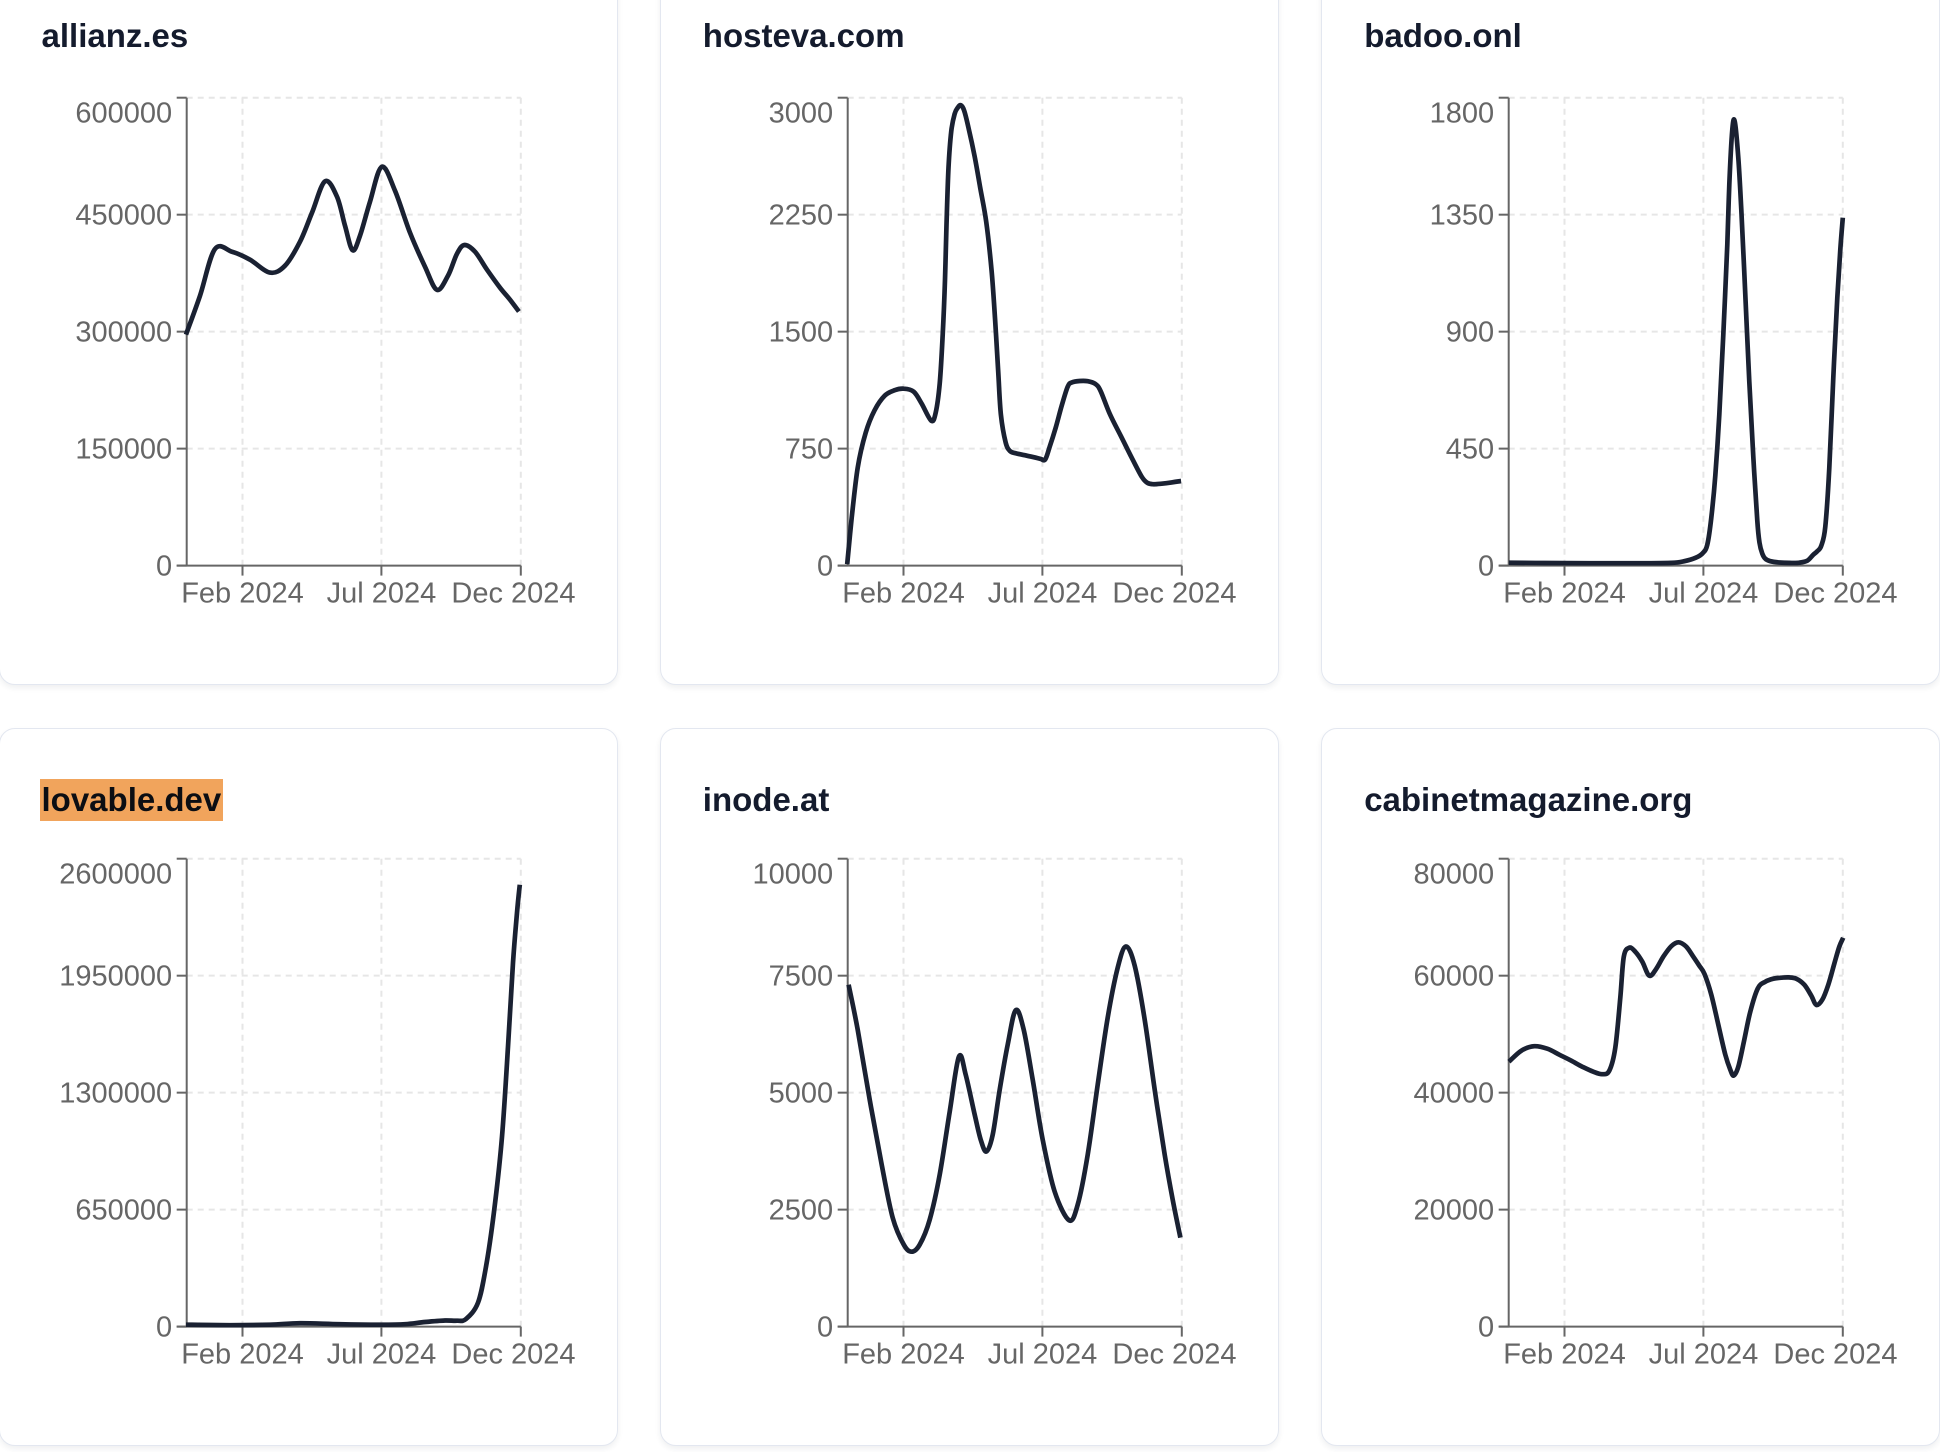 The height and width of the screenshot is (1452, 1940). Describe the element at coordinates (800, 114) in the screenshot. I see `svg-text: 3000` at that location.